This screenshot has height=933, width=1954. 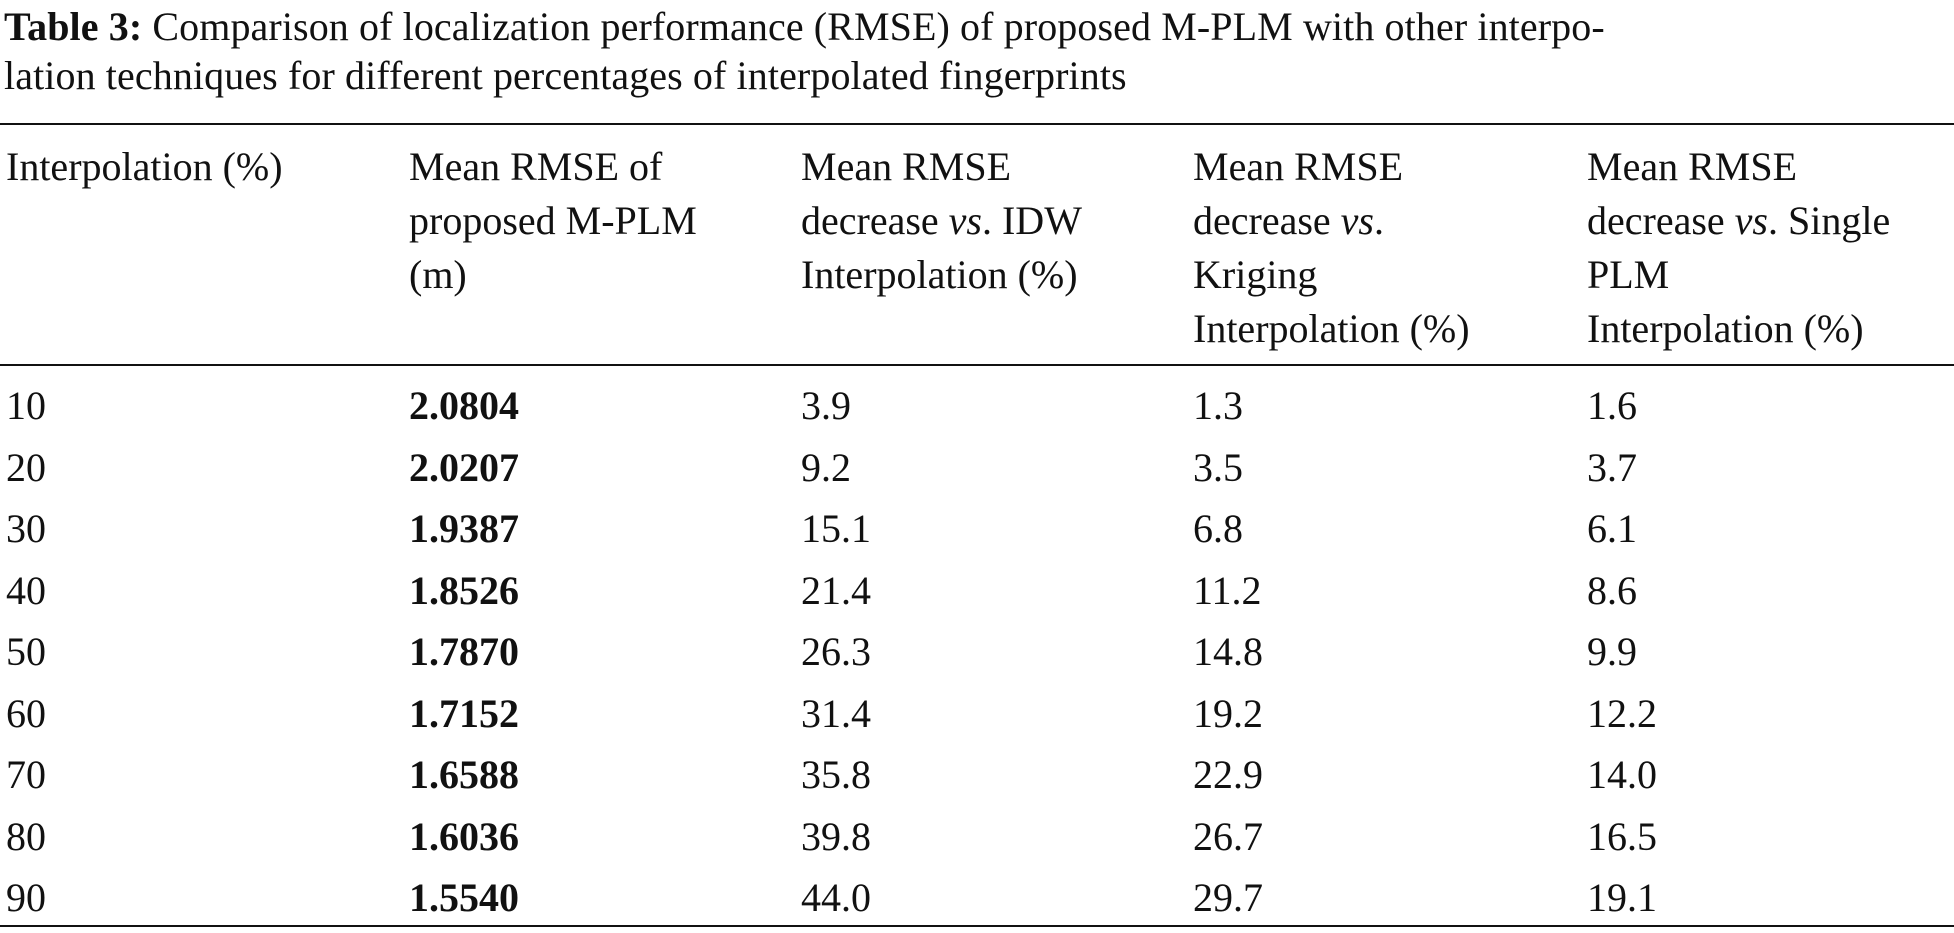 What do you see at coordinates (1612, 651) in the screenshot?
I see `cell-vs-single-plm: 9.9` at bounding box center [1612, 651].